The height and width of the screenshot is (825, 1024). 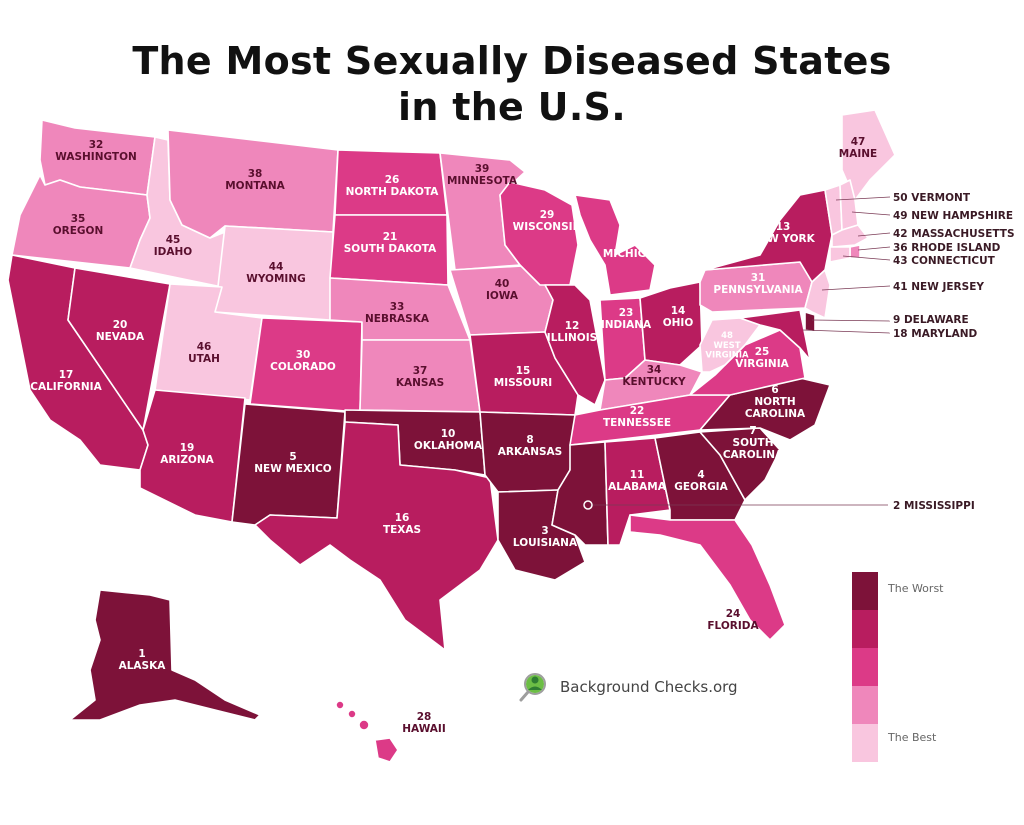 I want to click on label-michigan: 27 MICHIGAN, so click(x=633, y=248).